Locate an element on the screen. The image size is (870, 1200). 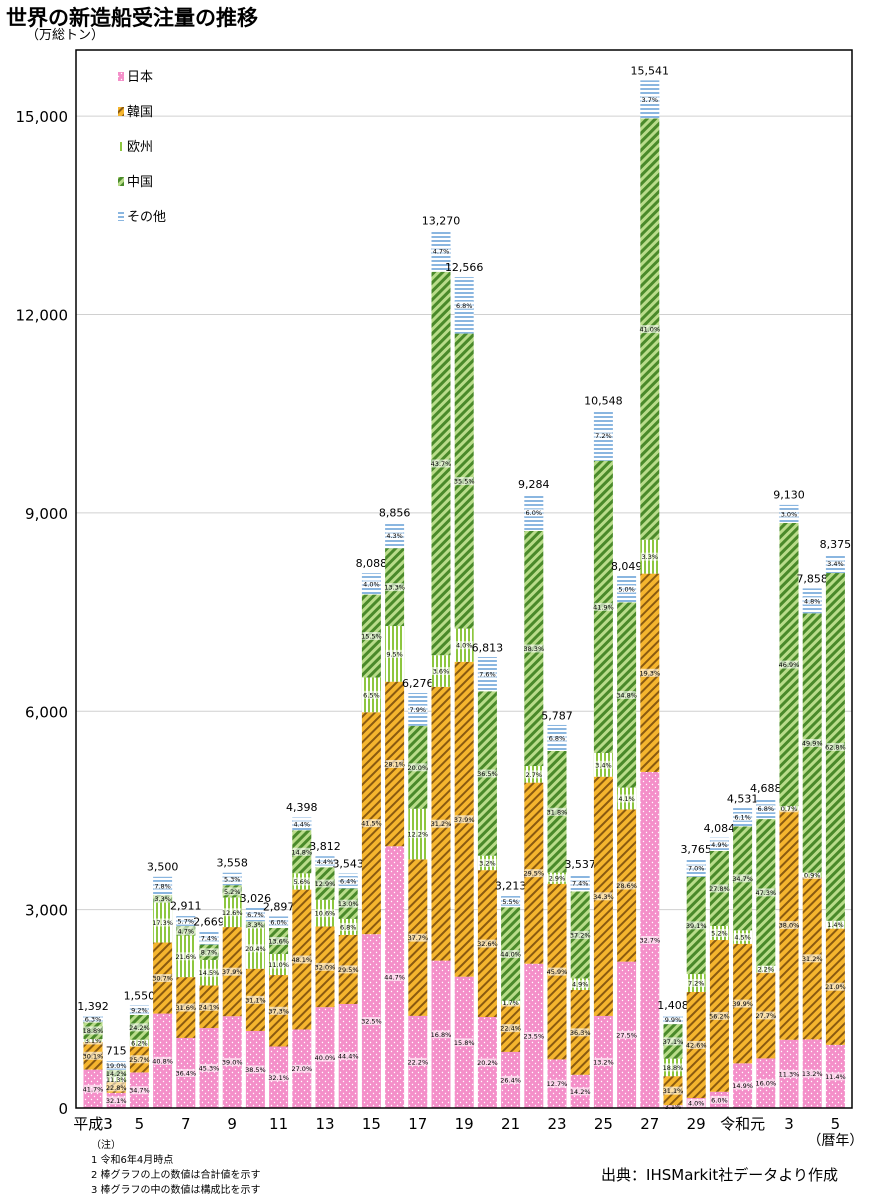
total-label: 13,270 is located at coordinates (441, 221).